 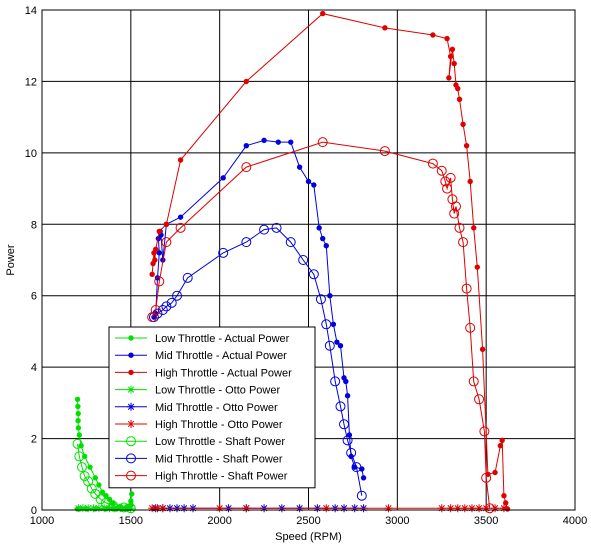 What do you see at coordinates (221, 477) in the screenshot?
I see `legend-label: High Throttle - Shaft Power` at bounding box center [221, 477].